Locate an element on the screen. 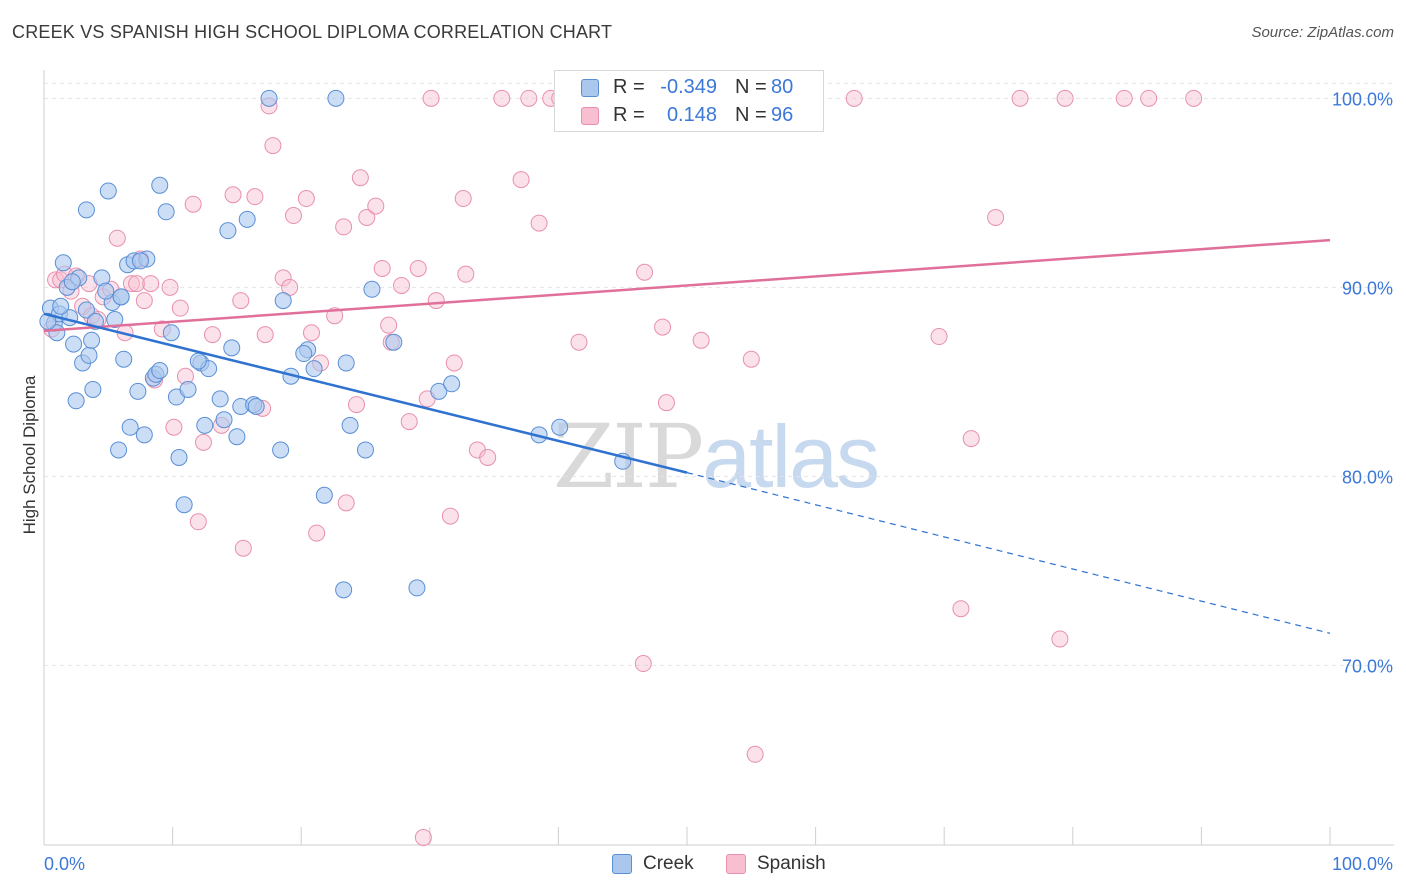 The height and width of the screenshot is (892, 1406). spanish-legend-swatch is located at coordinates (736, 864).